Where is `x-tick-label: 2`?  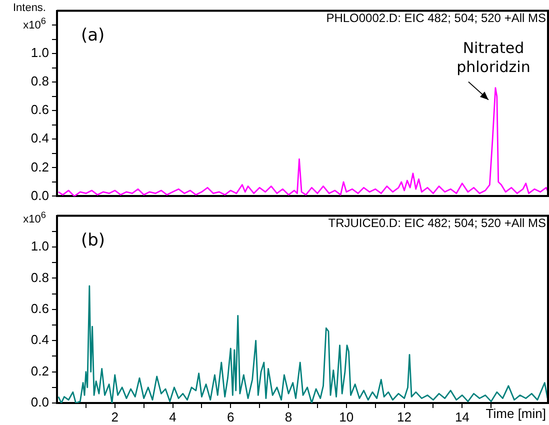
x-tick-label: 2 is located at coordinates (114, 416).